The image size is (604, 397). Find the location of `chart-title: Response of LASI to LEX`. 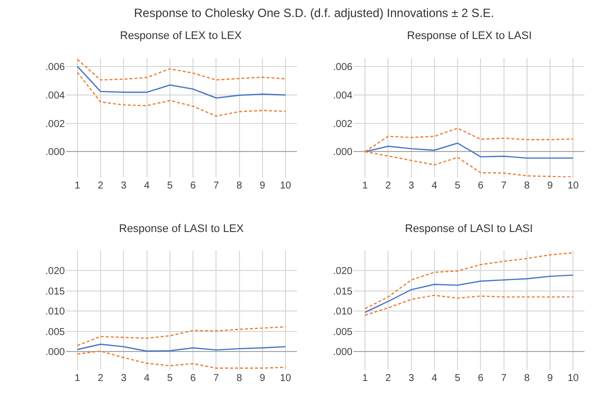

chart-title: Response of LASI to LEX is located at coordinates (181, 229).